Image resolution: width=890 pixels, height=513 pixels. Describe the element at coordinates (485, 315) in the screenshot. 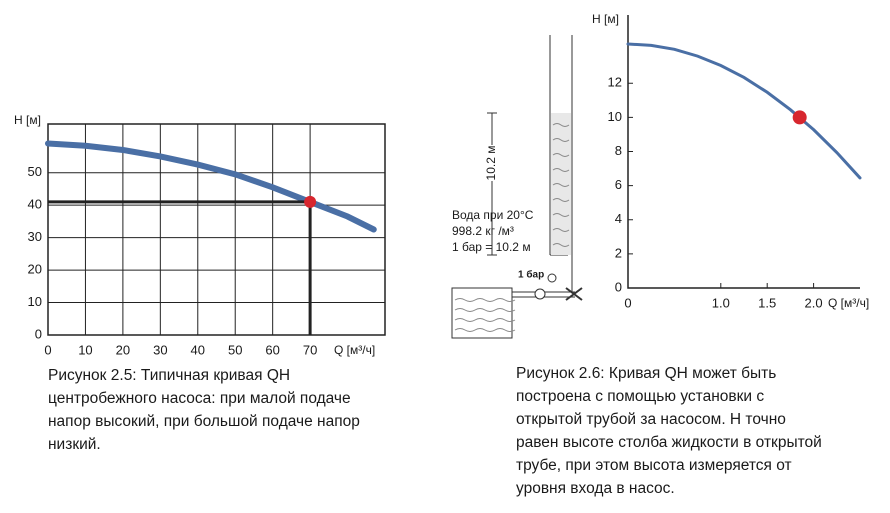

I see `water-waves` at that location.